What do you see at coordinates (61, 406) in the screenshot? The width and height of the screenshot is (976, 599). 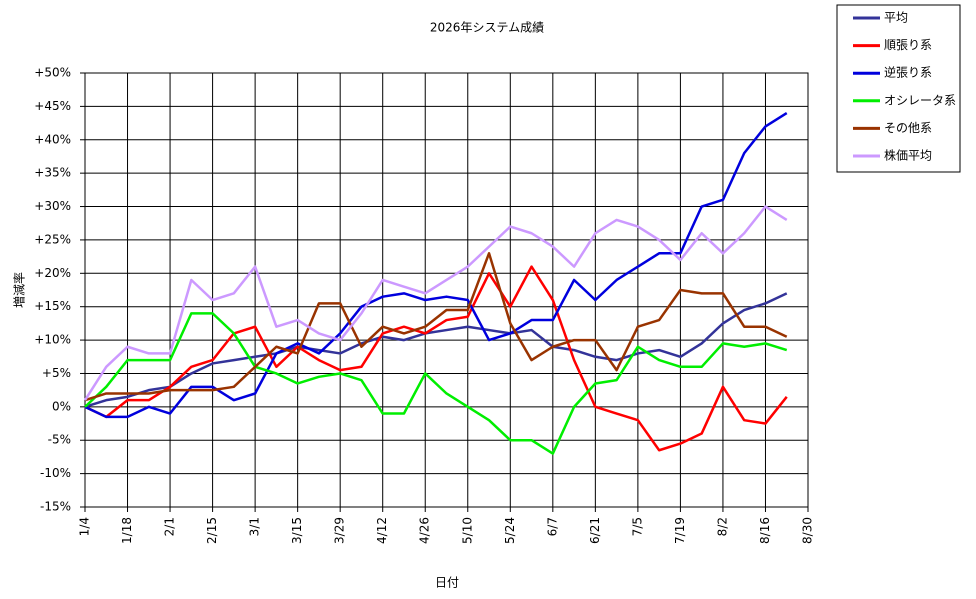 I see `y-tick-label: 0%` at bounding box center [61, 406].